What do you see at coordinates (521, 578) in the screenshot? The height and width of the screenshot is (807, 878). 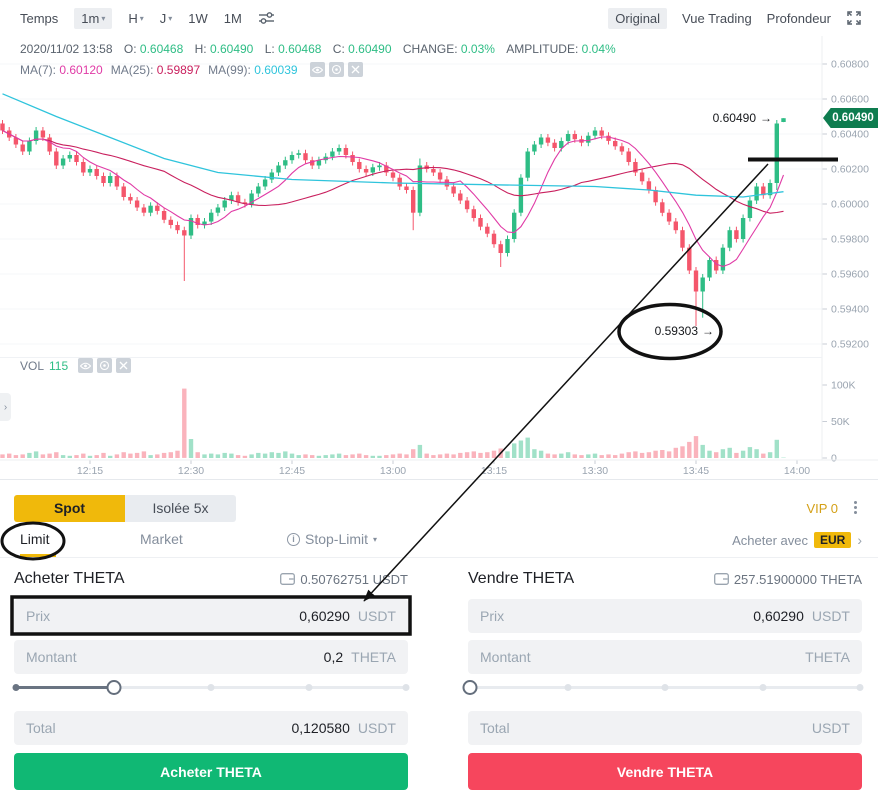 I see `sell-title: Vendre THETA` at bounding box center [521, 578].